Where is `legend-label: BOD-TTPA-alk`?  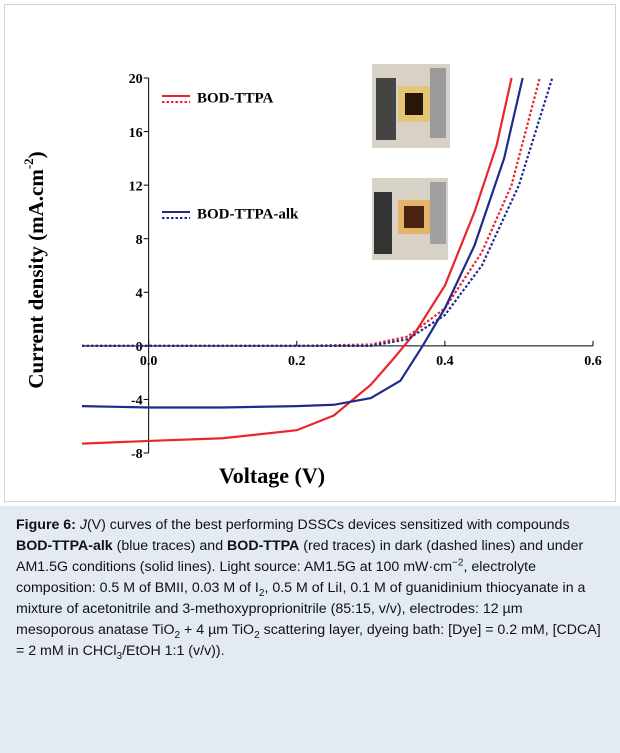
legend-label: BOD-TTPA-alk is located at coordinates (248, 214).